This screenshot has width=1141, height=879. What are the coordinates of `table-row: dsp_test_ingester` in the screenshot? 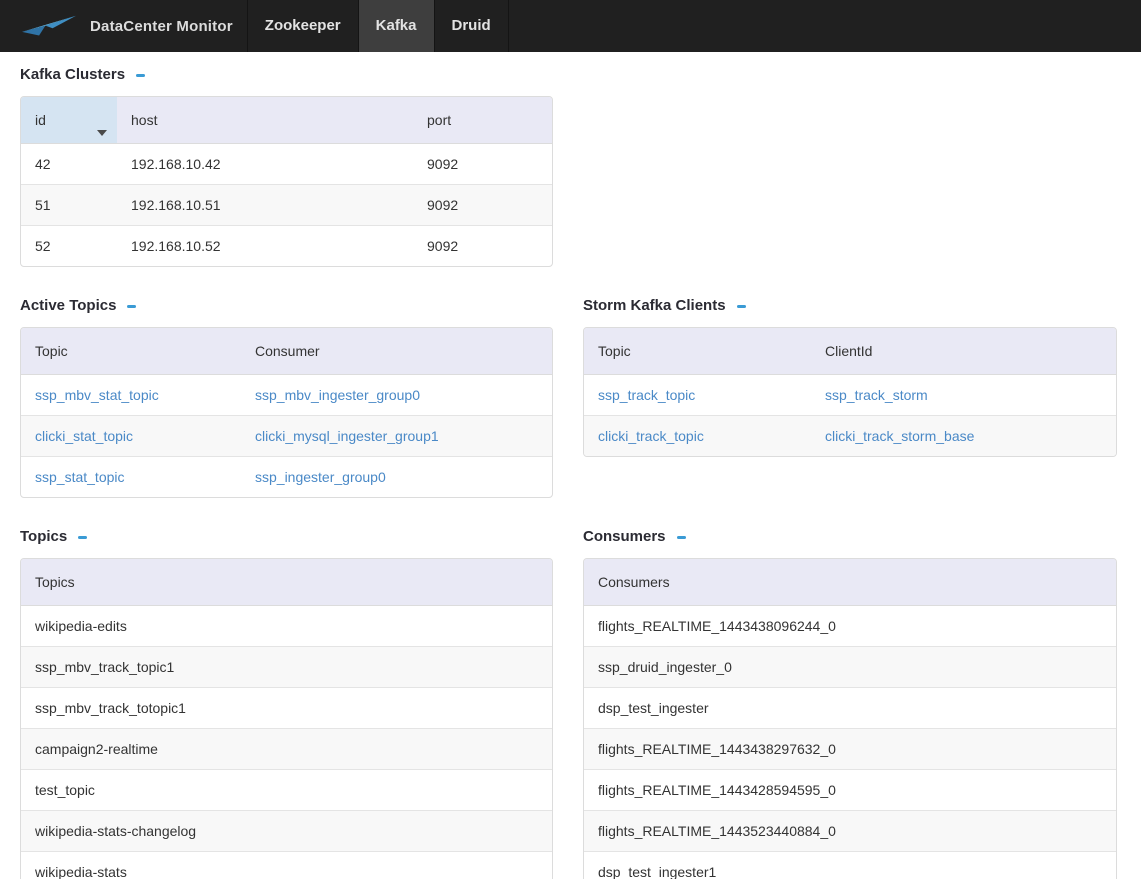 It's located at (850, 708).